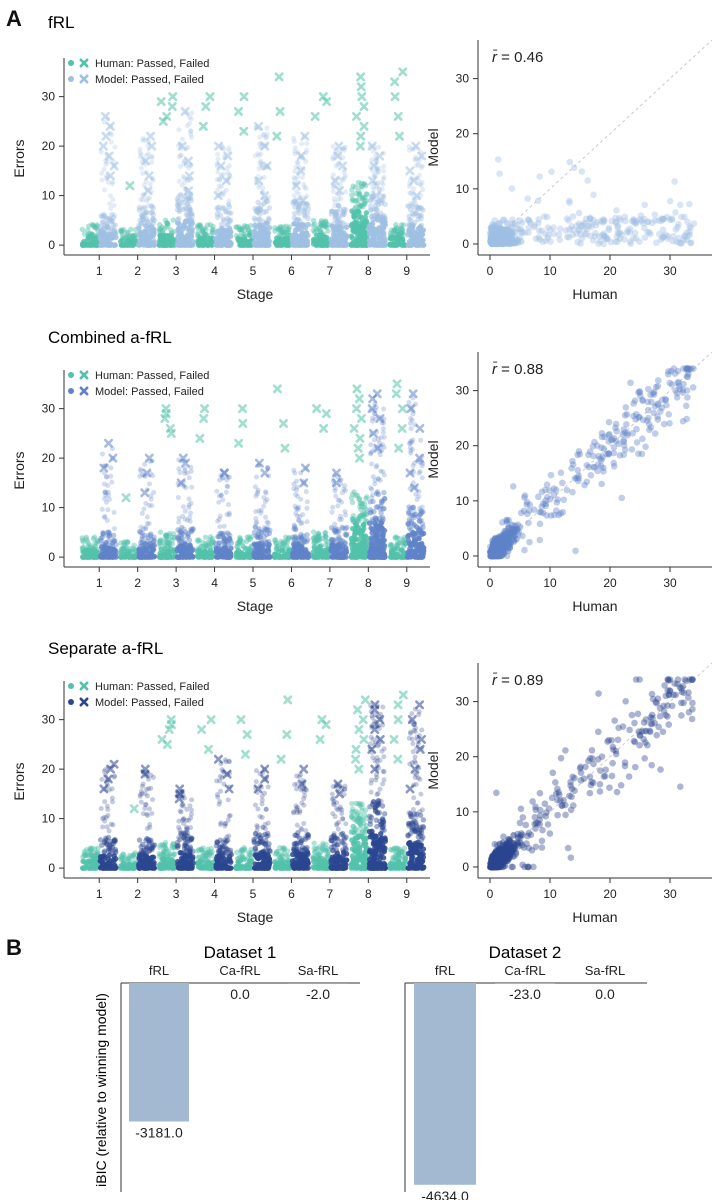 The height and width of the screenshot is (1200, 718). Describe the element at coordinates (137, 271) in the screenshot. I see `x-tick-label: 2` at that location.